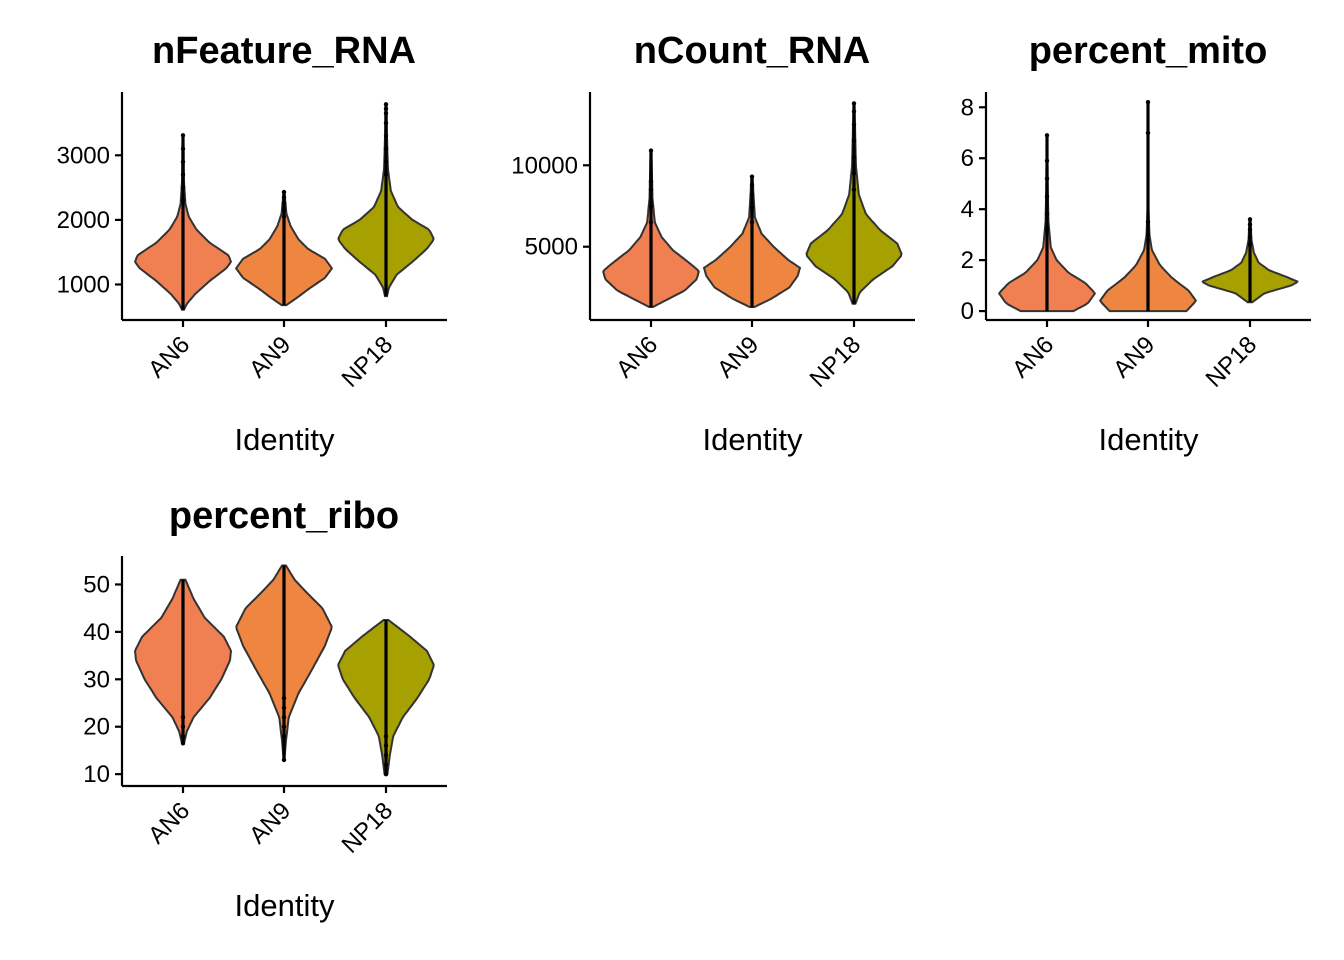 The width and height of the screenshot is (1344, 960). Describe the element at coordinates (83, 220) in the screenshot. I see `y-tick-label: 2000` at that location.